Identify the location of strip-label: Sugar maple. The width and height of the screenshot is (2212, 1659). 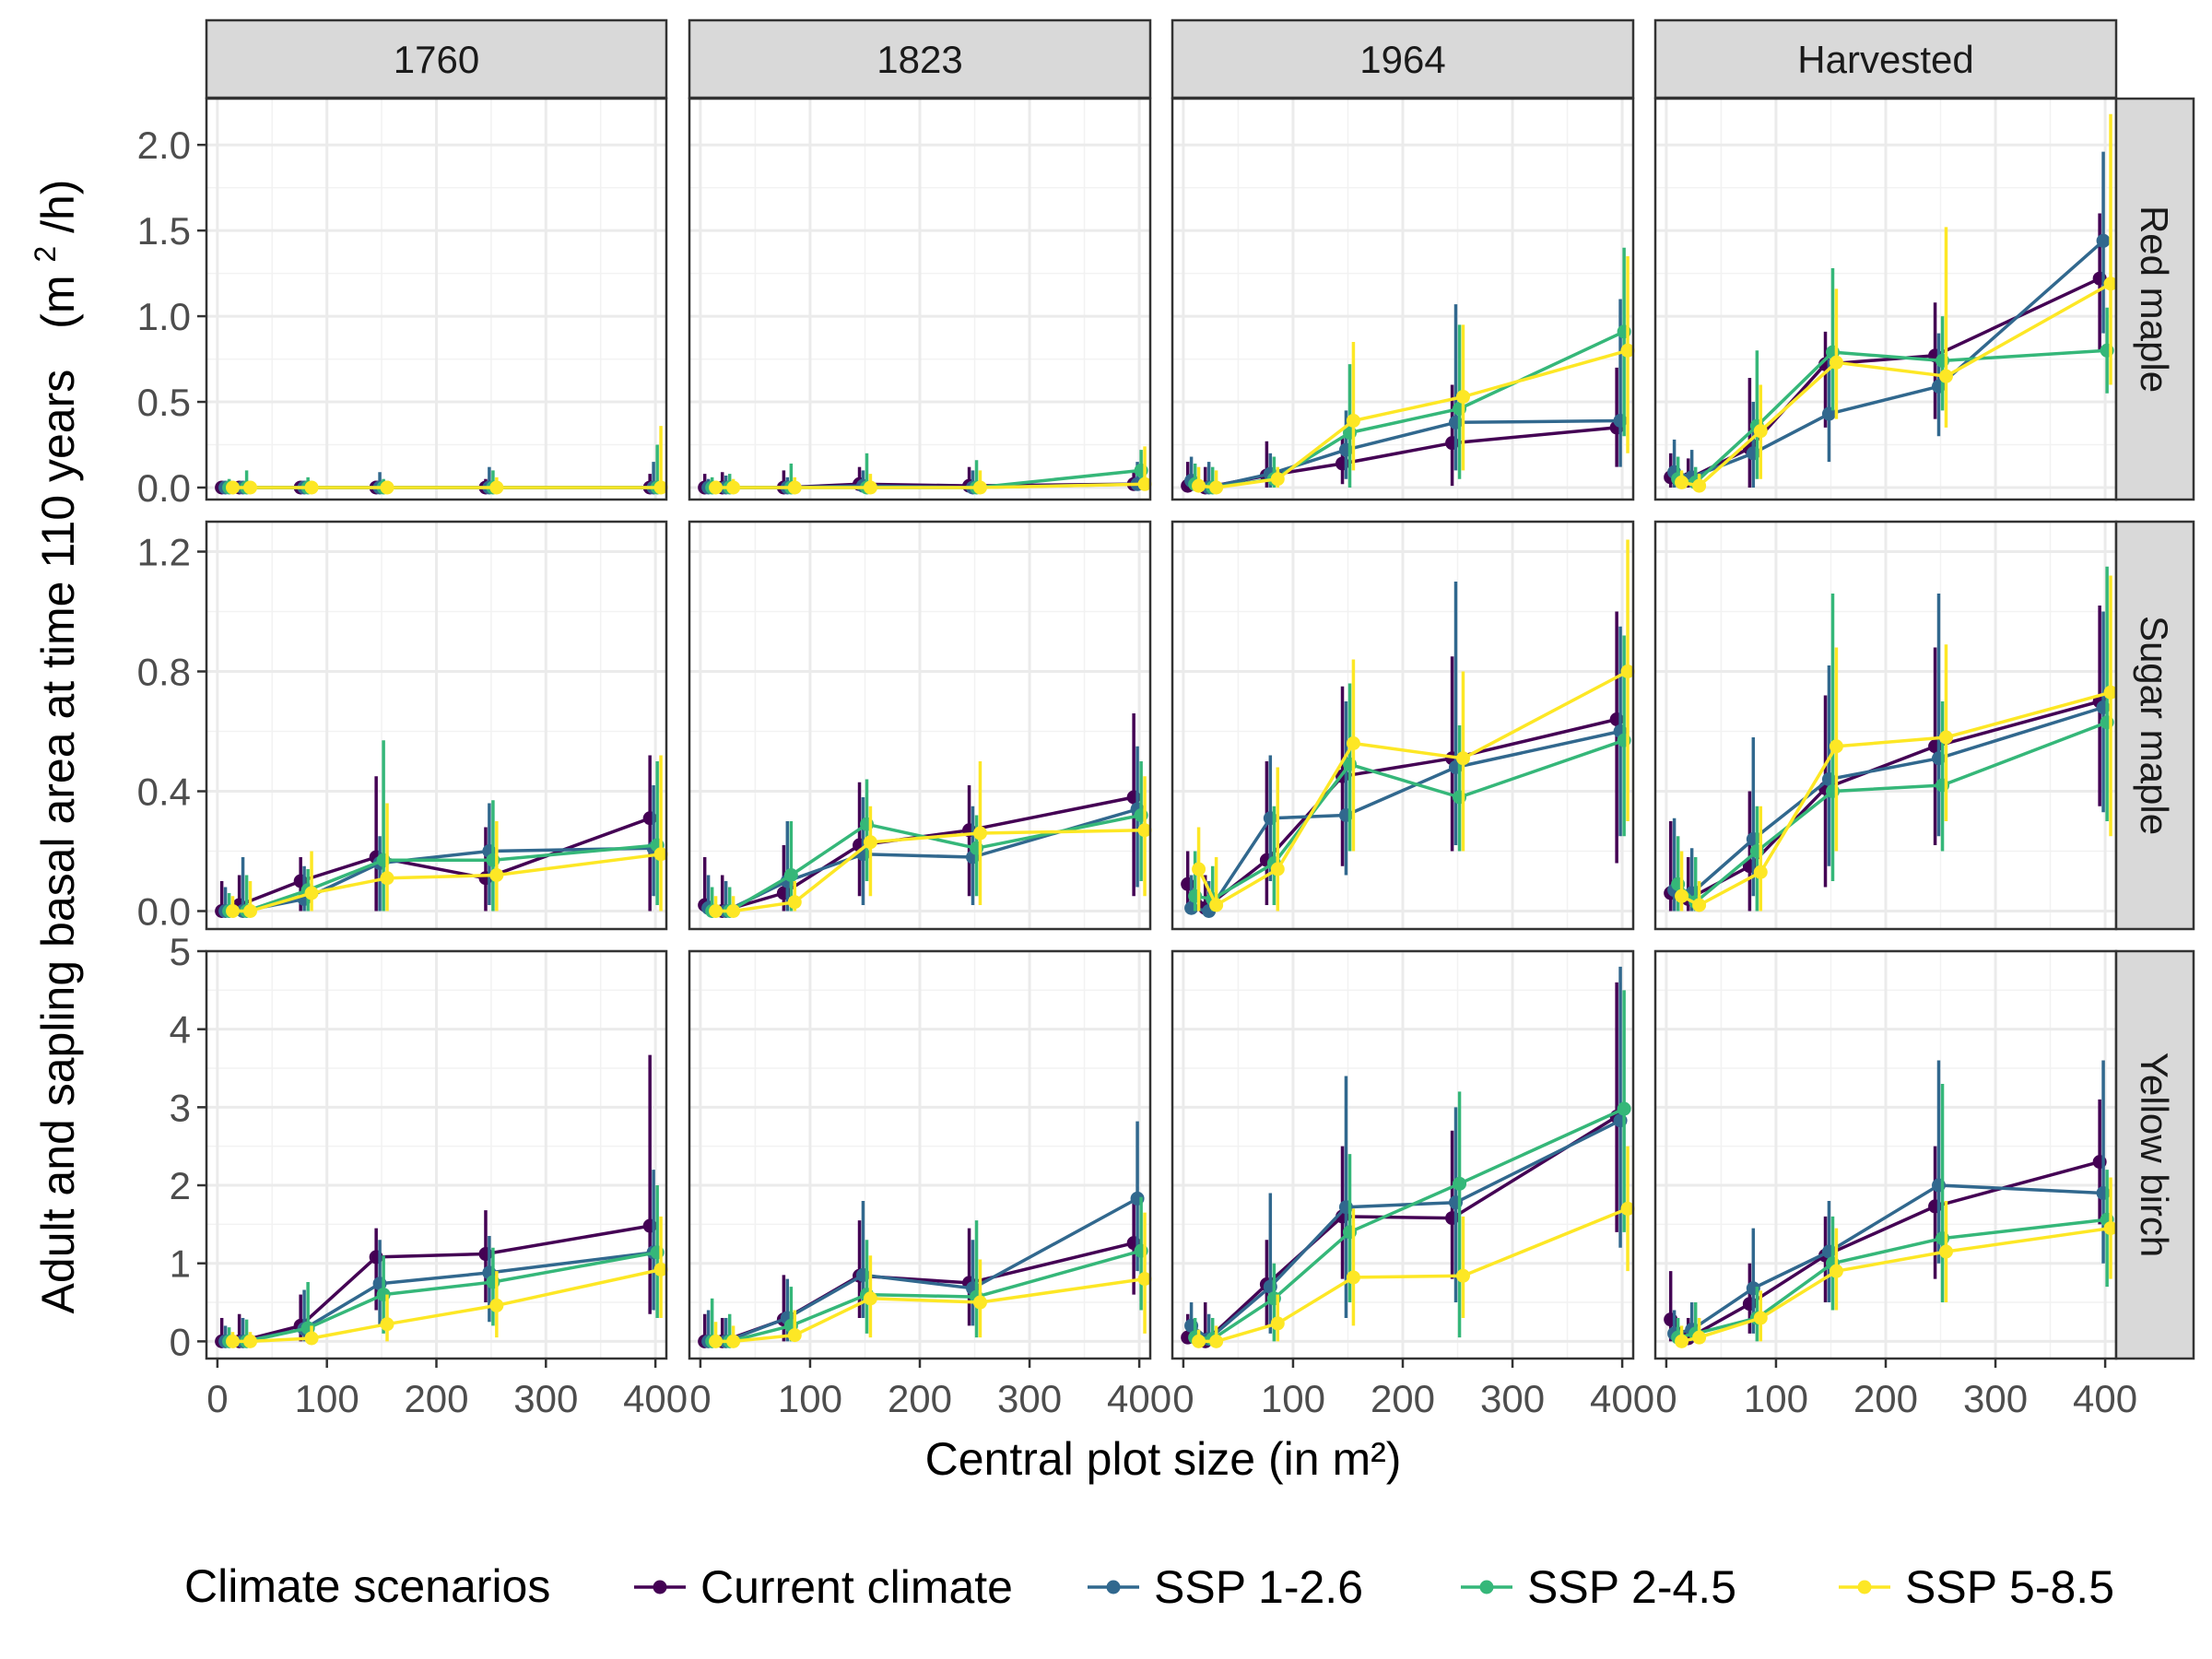
(2154, 725).